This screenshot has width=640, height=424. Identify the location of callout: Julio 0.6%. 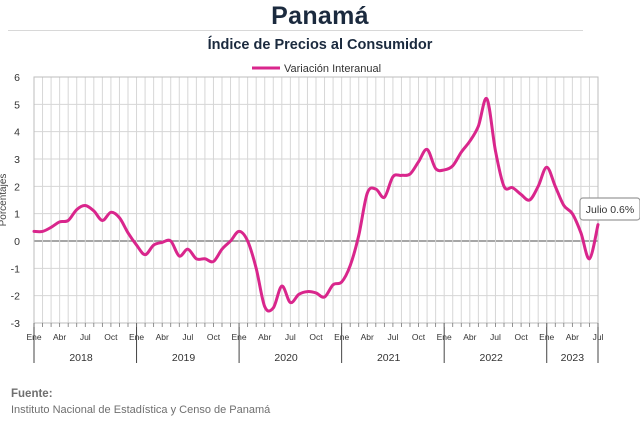
(609, 209).